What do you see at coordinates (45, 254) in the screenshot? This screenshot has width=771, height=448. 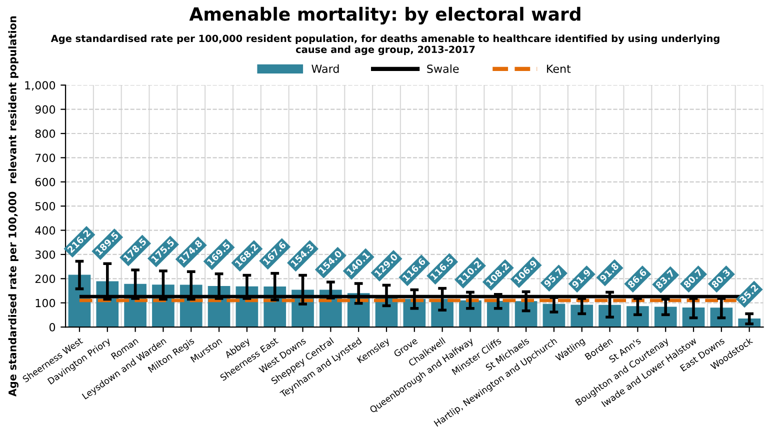 I see `y-tick-label: 300` at bounding box center [45, 254].